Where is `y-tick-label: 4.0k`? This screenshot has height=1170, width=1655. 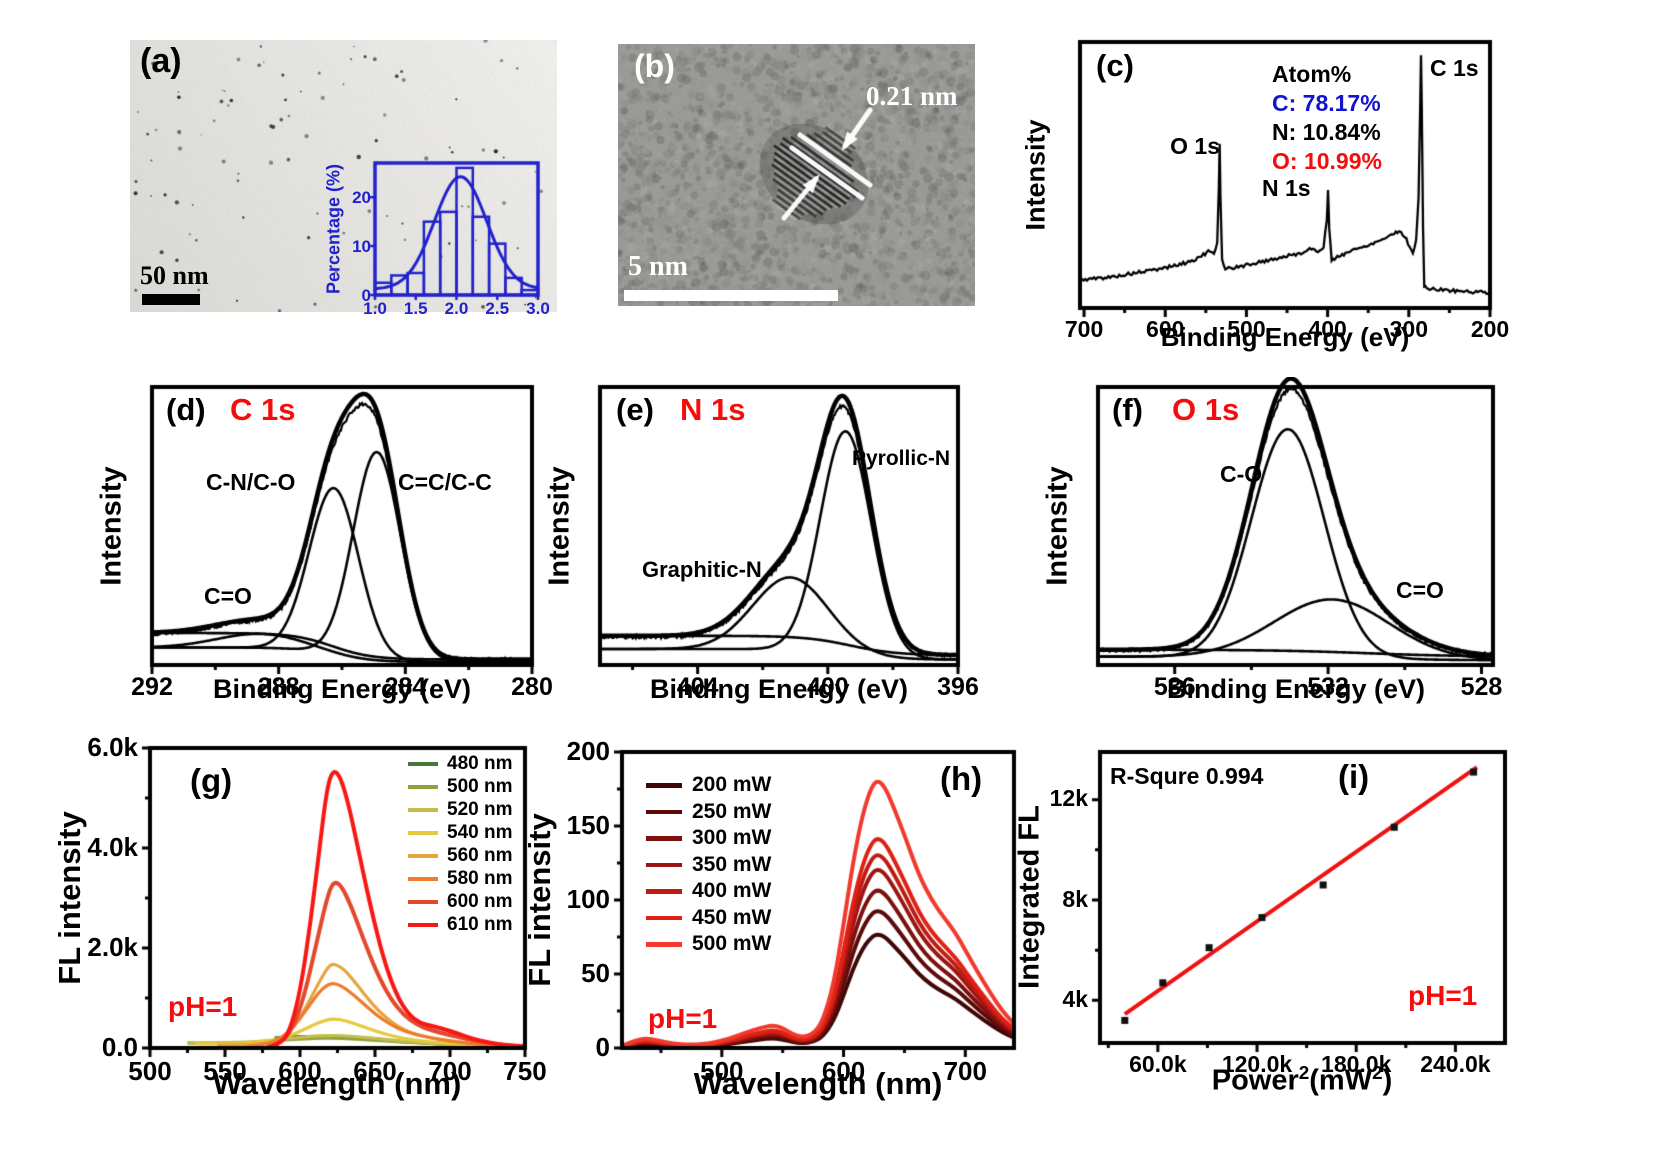 y-tick-label: 4.0k is located at coordinates (112, 846).